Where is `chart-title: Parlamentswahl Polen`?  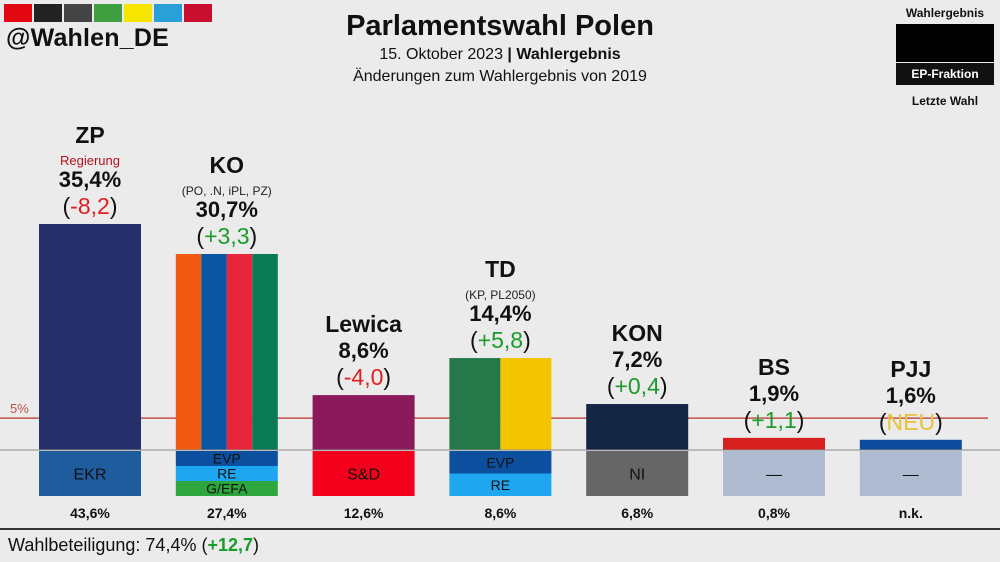 chart-title: Parlamentswahl Polen is located at coordinates (500, 26).